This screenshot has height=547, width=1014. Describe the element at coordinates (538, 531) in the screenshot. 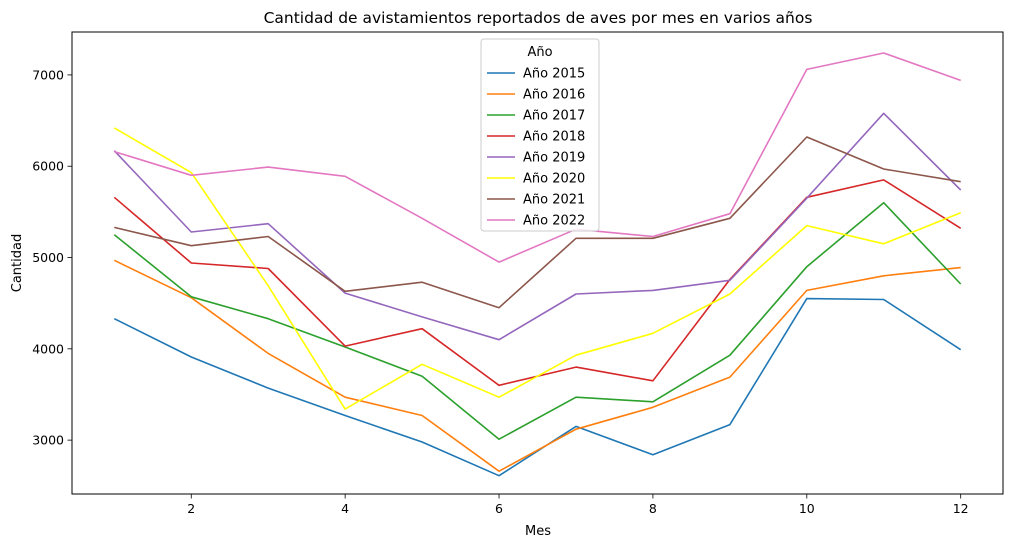

I see `x-axis-label: Mes` at that location.